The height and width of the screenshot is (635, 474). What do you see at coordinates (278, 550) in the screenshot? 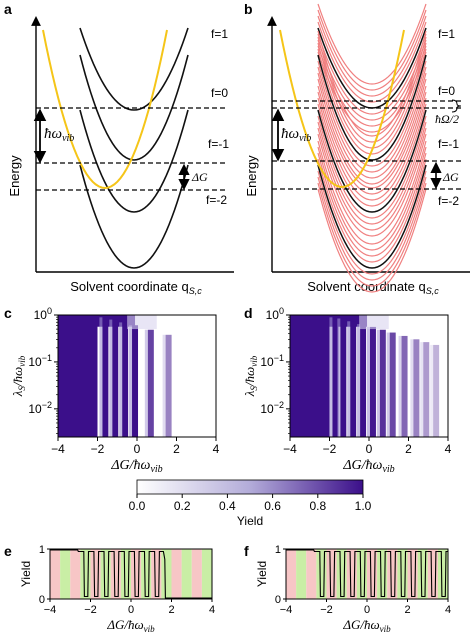
I see `y-tick-label: 1` at bounding box center [278, 550].